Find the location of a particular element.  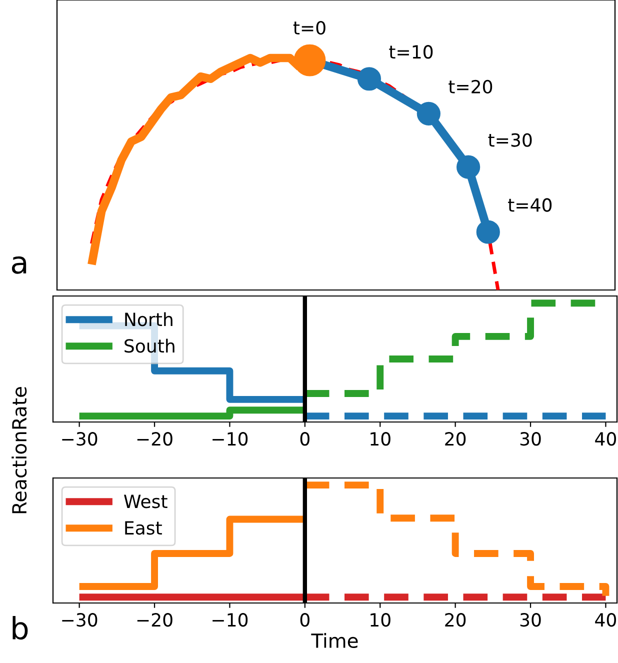

text: b is located at coordinates (20, 628).